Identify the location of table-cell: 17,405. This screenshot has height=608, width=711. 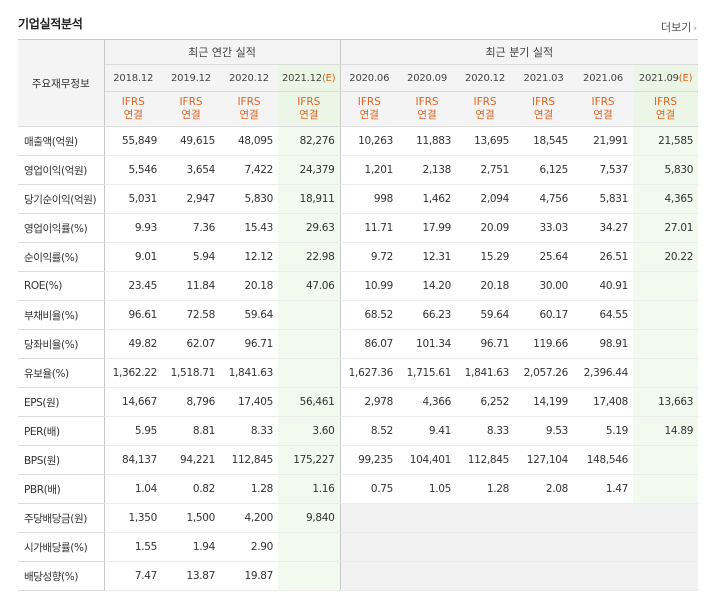
(249, 402).